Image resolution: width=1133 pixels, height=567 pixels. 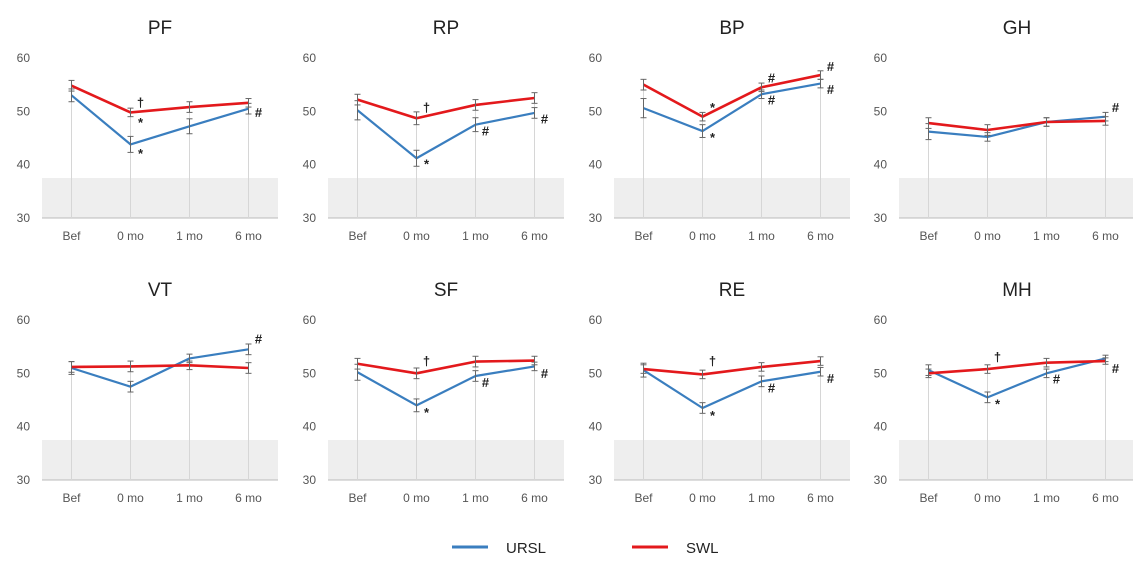 I want to click on panel-title: VT, so click(x=160, y=290).